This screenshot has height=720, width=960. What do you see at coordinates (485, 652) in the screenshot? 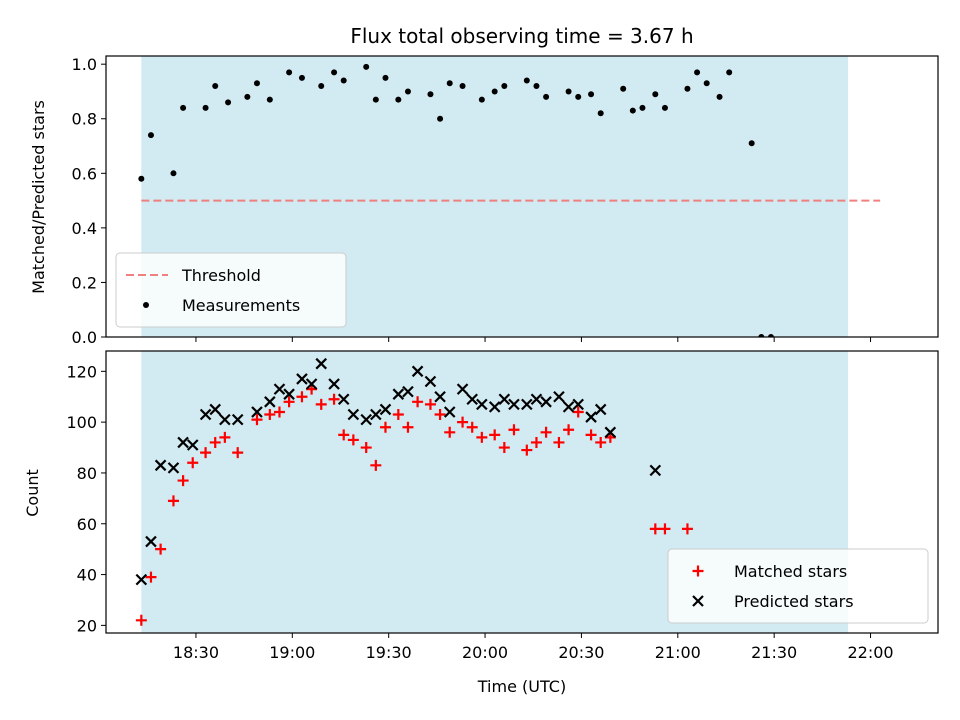
I see `x-tick-label: 20:00` at bounding box center [485, 652].